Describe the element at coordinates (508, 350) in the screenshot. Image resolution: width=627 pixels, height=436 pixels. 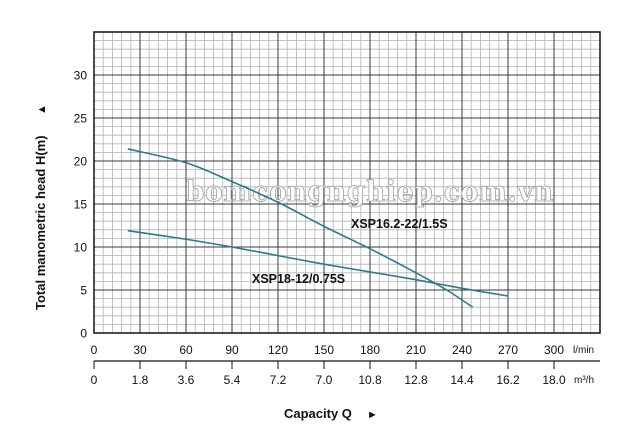
I see `x-tick-label-primary: 270` at that location.